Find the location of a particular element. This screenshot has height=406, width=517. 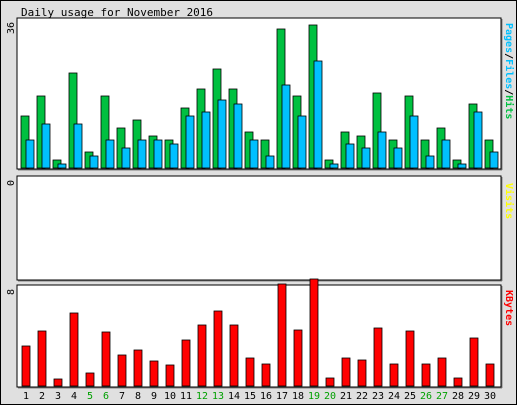

day-label-19: 19 is located at coordinates (314, 396).